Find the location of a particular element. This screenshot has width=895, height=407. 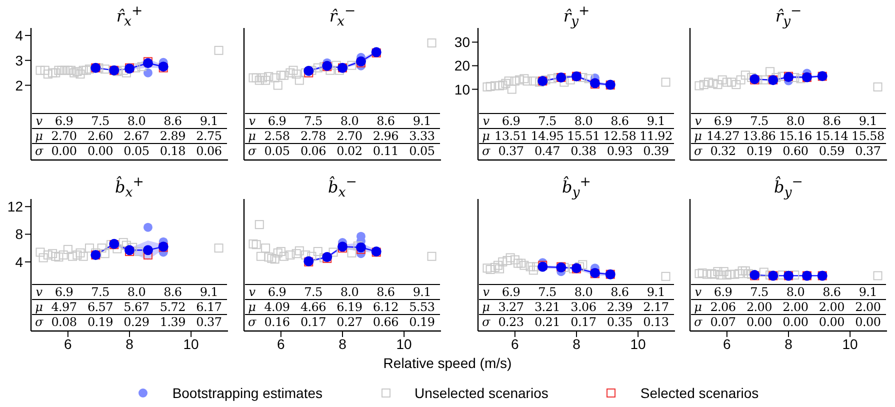

legend-label: Unselected scenarios is located at coordinates (481, 393).